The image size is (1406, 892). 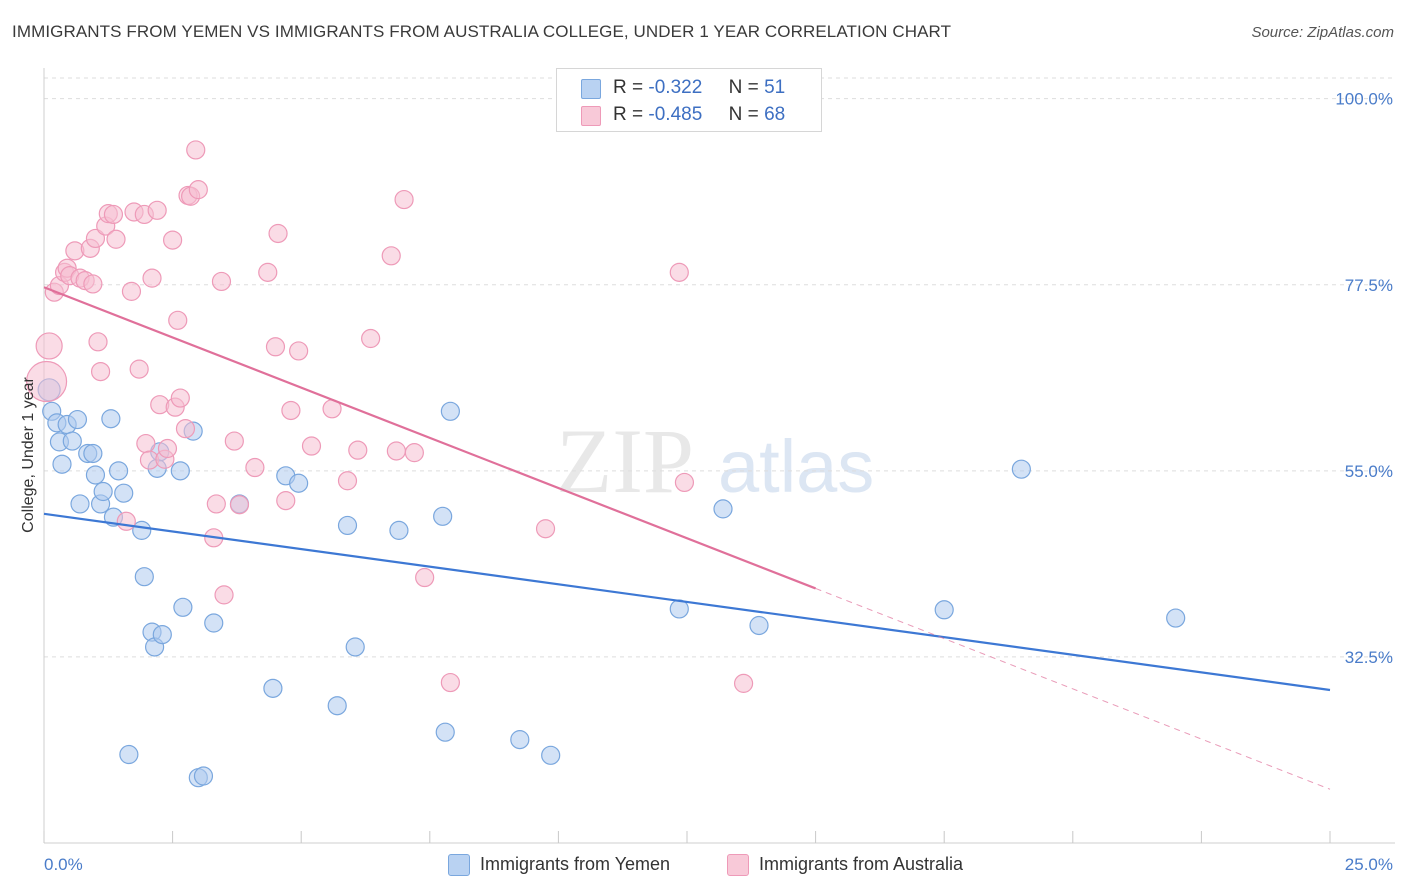 What do you see at coordinates (689, 100) in the screenshot?
I see `correlation-legend: R = -0.322 N = 51 R = -0.485 N = 68` at bounding box center [689, 100].